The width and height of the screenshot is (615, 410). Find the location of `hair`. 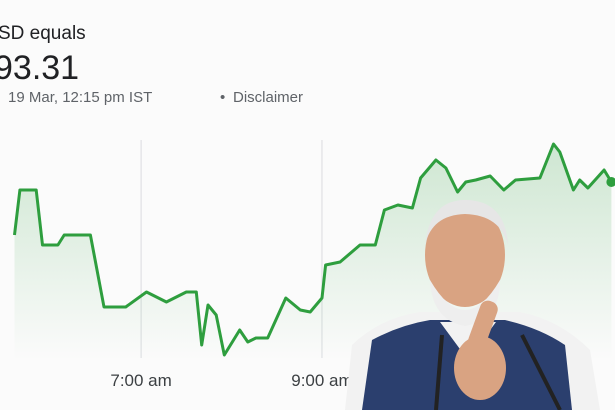

hair is located at coordinates (466, 222).